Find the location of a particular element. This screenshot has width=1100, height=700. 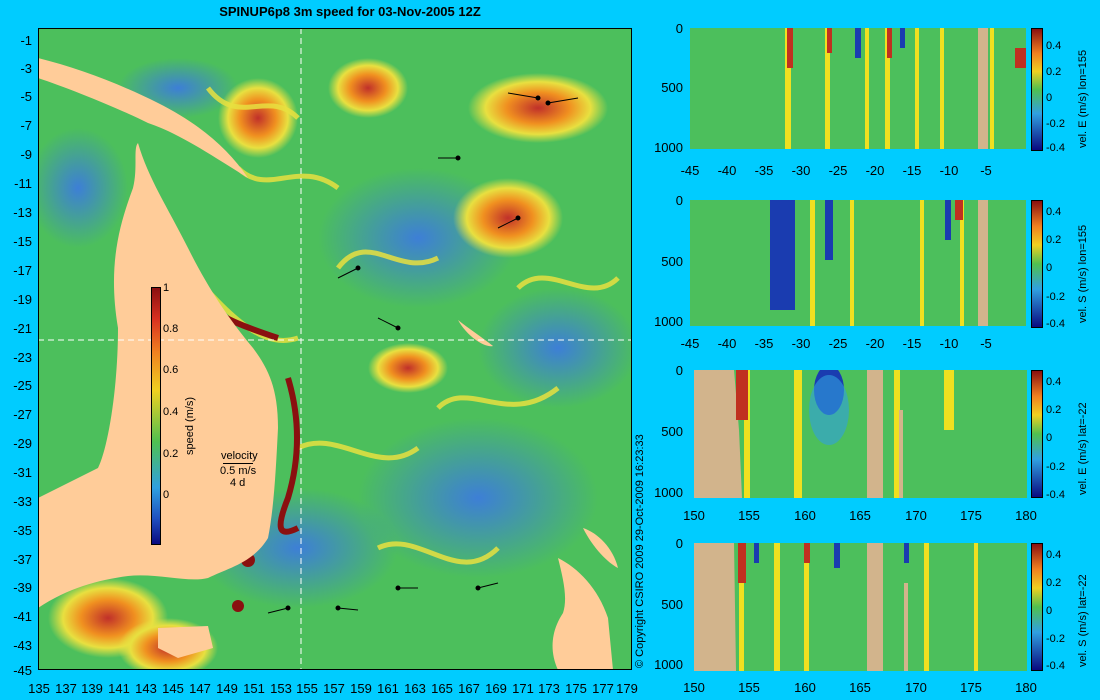

lon-tick: 163 is located at coordinates (415, 688).